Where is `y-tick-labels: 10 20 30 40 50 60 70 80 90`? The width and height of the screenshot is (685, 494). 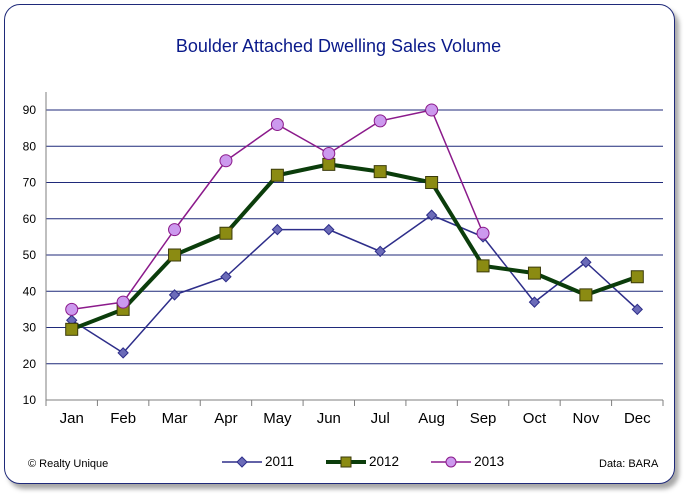 y-tick-labels: 10 20 30 40 50 60 70 80 90 is located at coordinates (30, 255).